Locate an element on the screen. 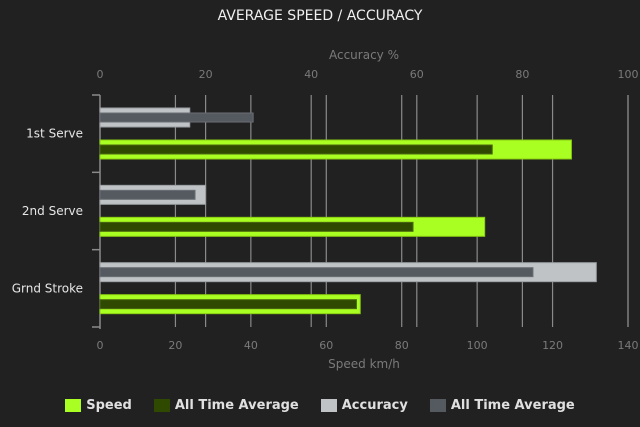 This screenshot has height=427, width=640. speed-tick-label: 40 is located at coordinates (251, 345).